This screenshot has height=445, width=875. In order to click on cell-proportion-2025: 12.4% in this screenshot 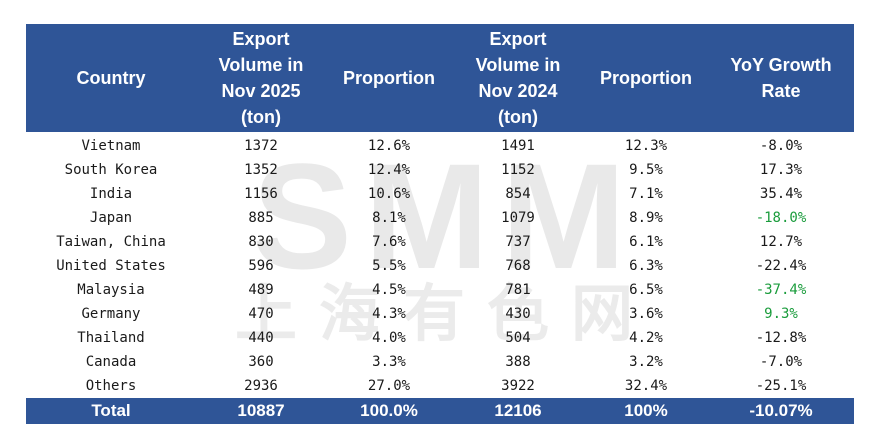, I will do `click(389, 170)`.